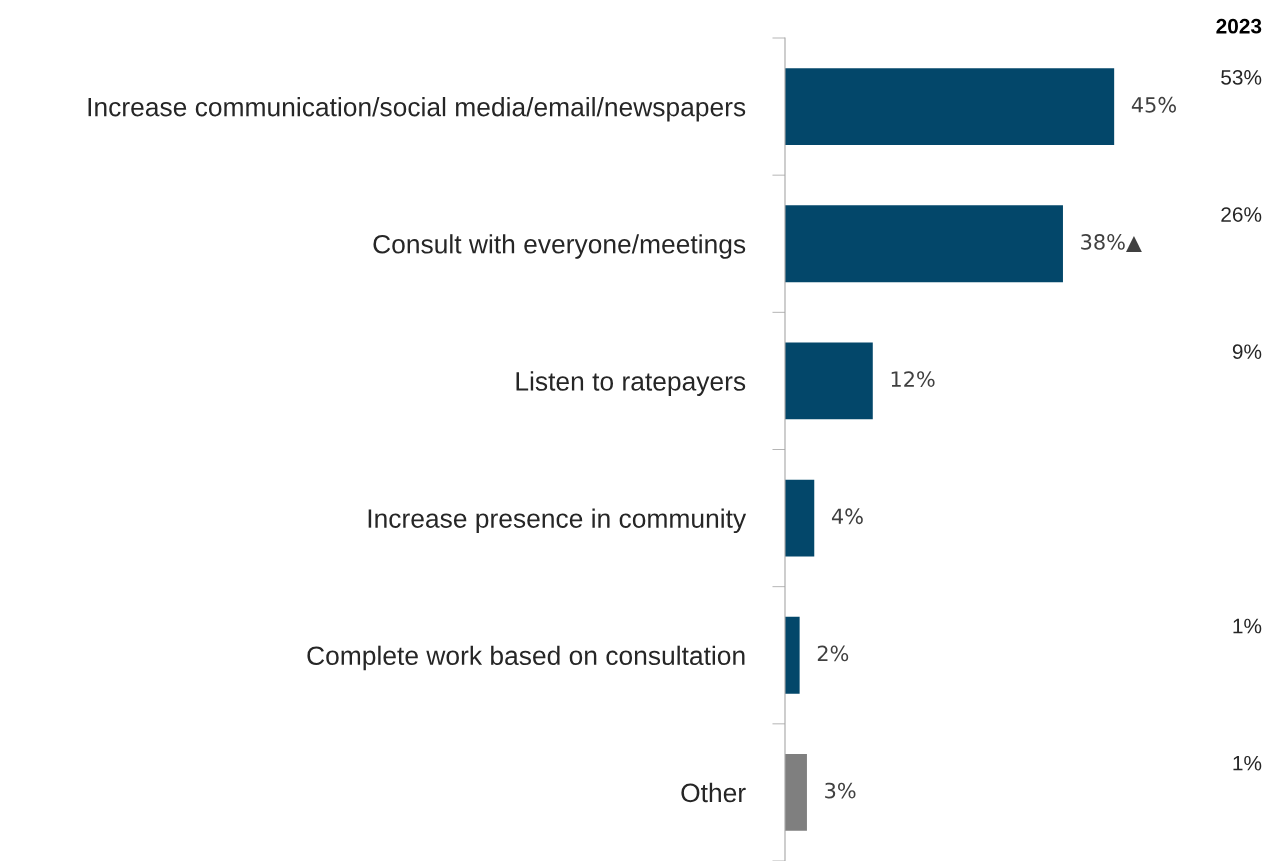 The height and width of the screenshot is (861, 1271). I want to click on data-label: 12%, so click(913, 379).